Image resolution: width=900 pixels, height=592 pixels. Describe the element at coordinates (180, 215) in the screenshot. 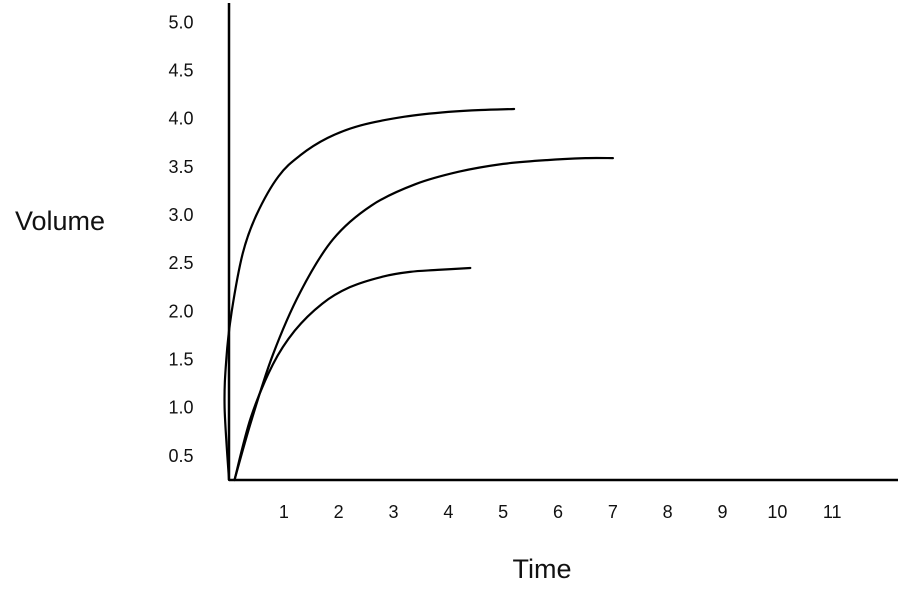

I see `y-tick-label: 3.0` at that location.